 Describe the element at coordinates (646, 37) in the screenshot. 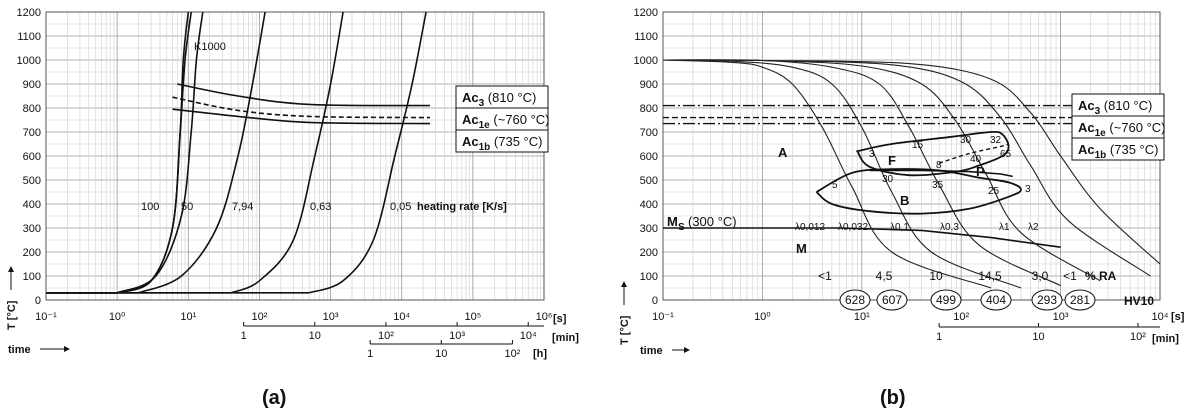

I see `panel-b-y-tick-label: 1100` at that location.